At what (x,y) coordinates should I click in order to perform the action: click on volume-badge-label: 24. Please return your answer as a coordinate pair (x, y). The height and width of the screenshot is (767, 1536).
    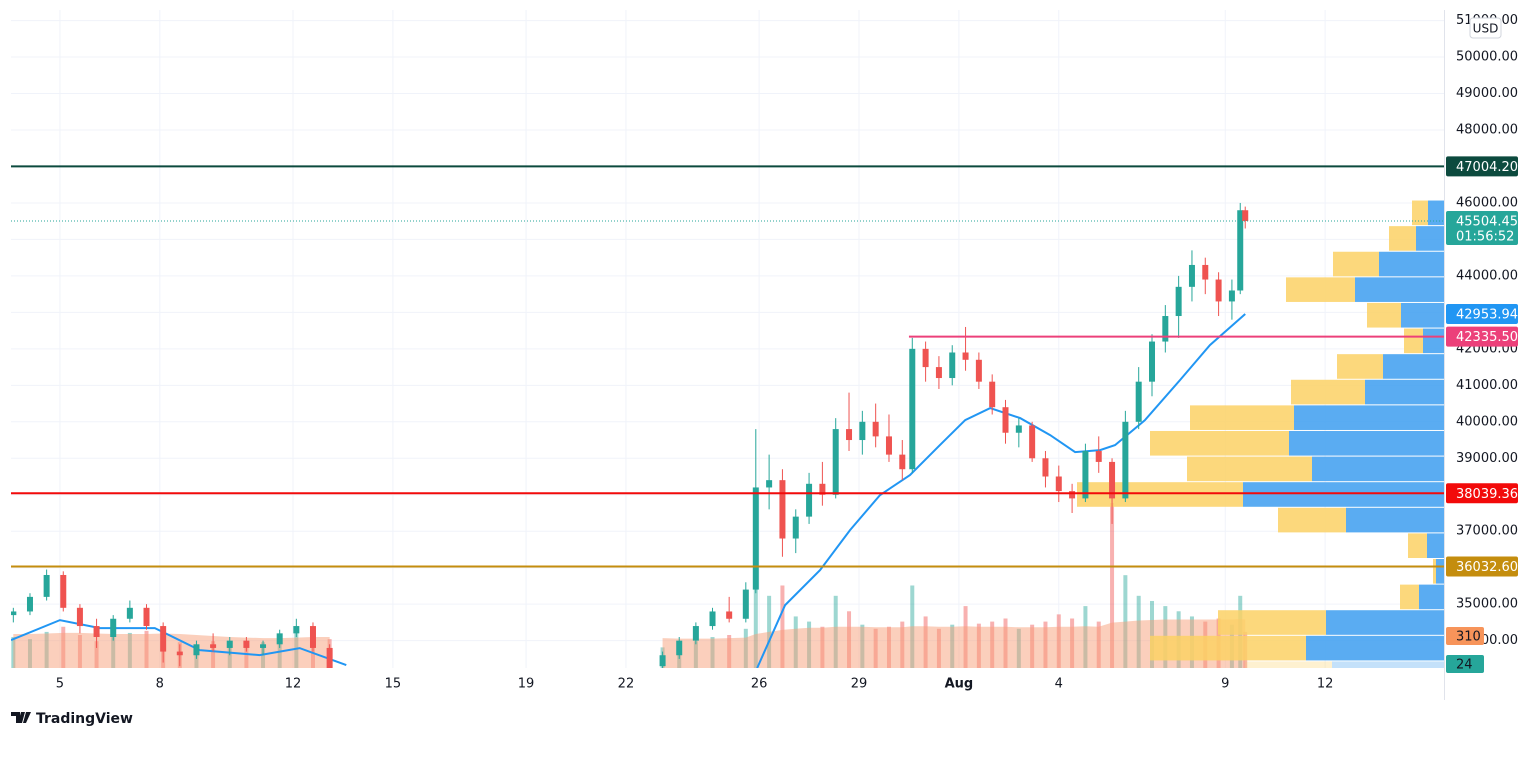
    Looking at the image, I should click on (1464, 665).